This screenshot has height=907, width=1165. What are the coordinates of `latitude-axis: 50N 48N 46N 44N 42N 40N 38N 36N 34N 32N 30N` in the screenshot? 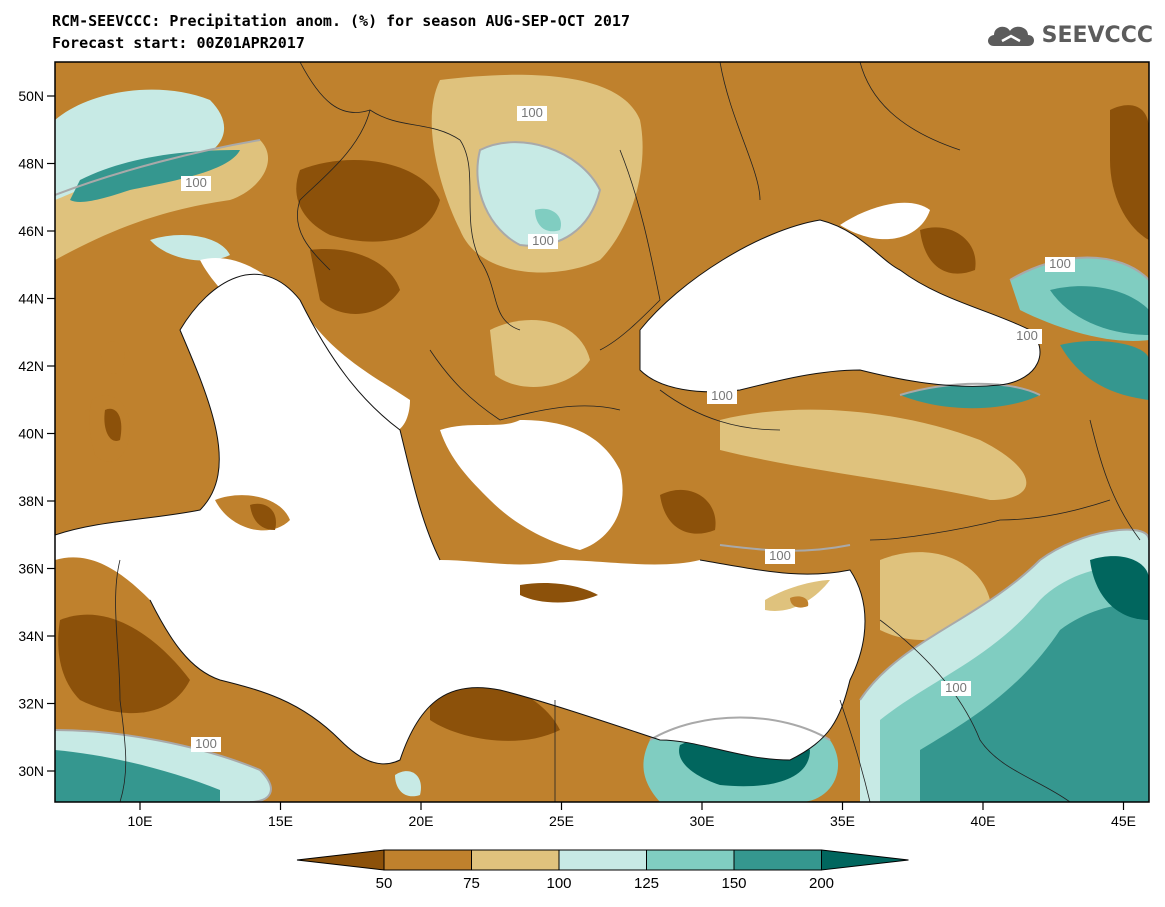 It's located at (36, 433).